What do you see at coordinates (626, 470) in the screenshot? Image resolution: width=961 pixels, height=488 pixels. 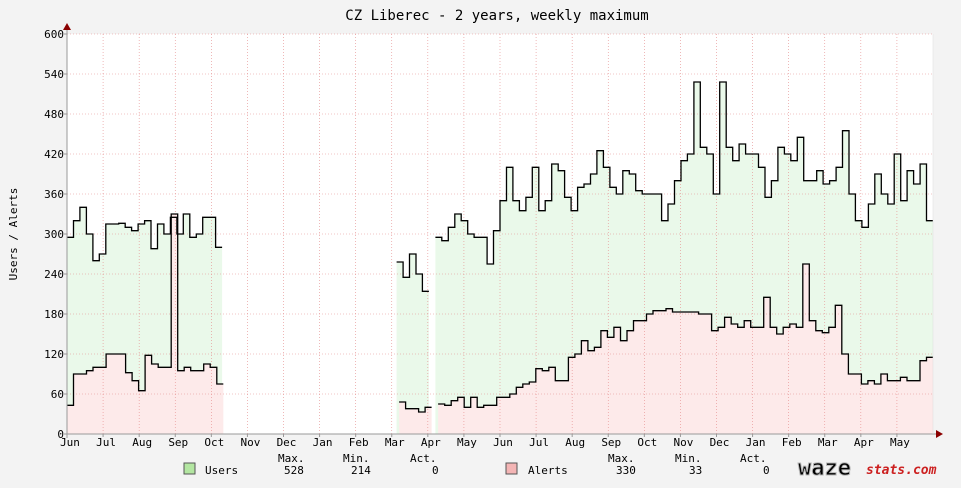 I see `legend-max-alerts: 330` at bounding box center [626, 470].